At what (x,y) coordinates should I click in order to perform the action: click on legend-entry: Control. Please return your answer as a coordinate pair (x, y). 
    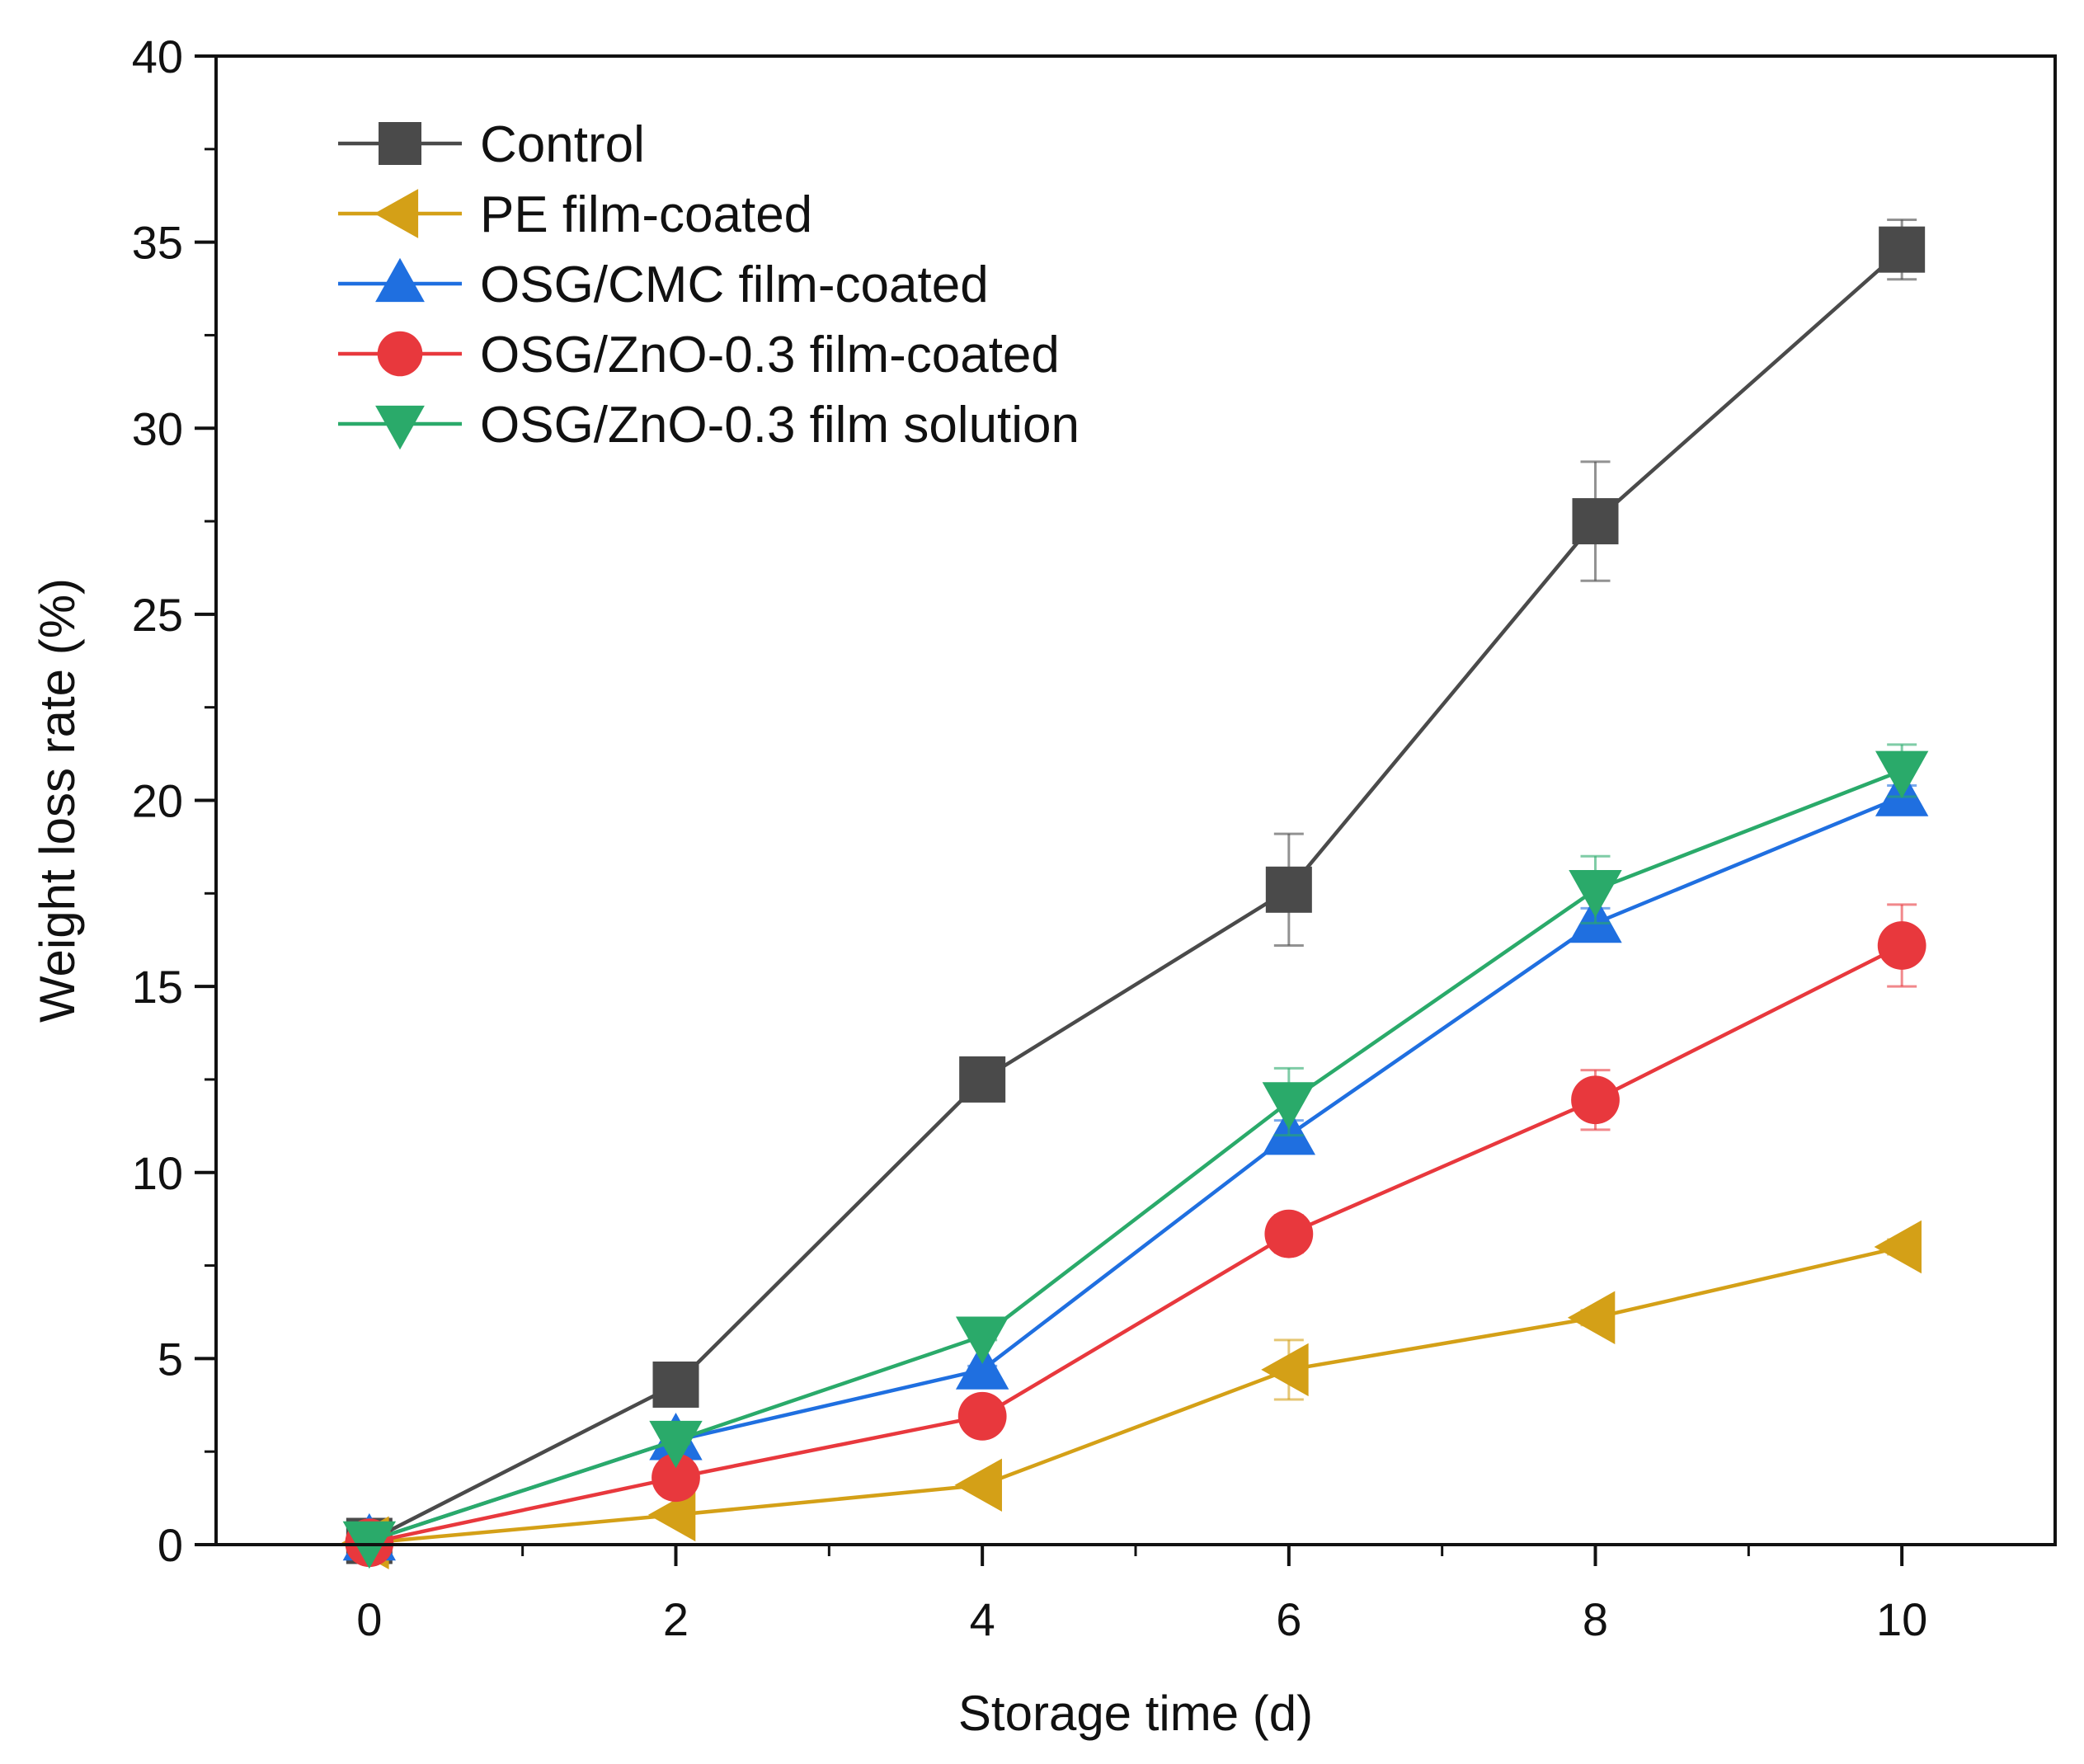
    Looking at the image, I should click on (491, 144).